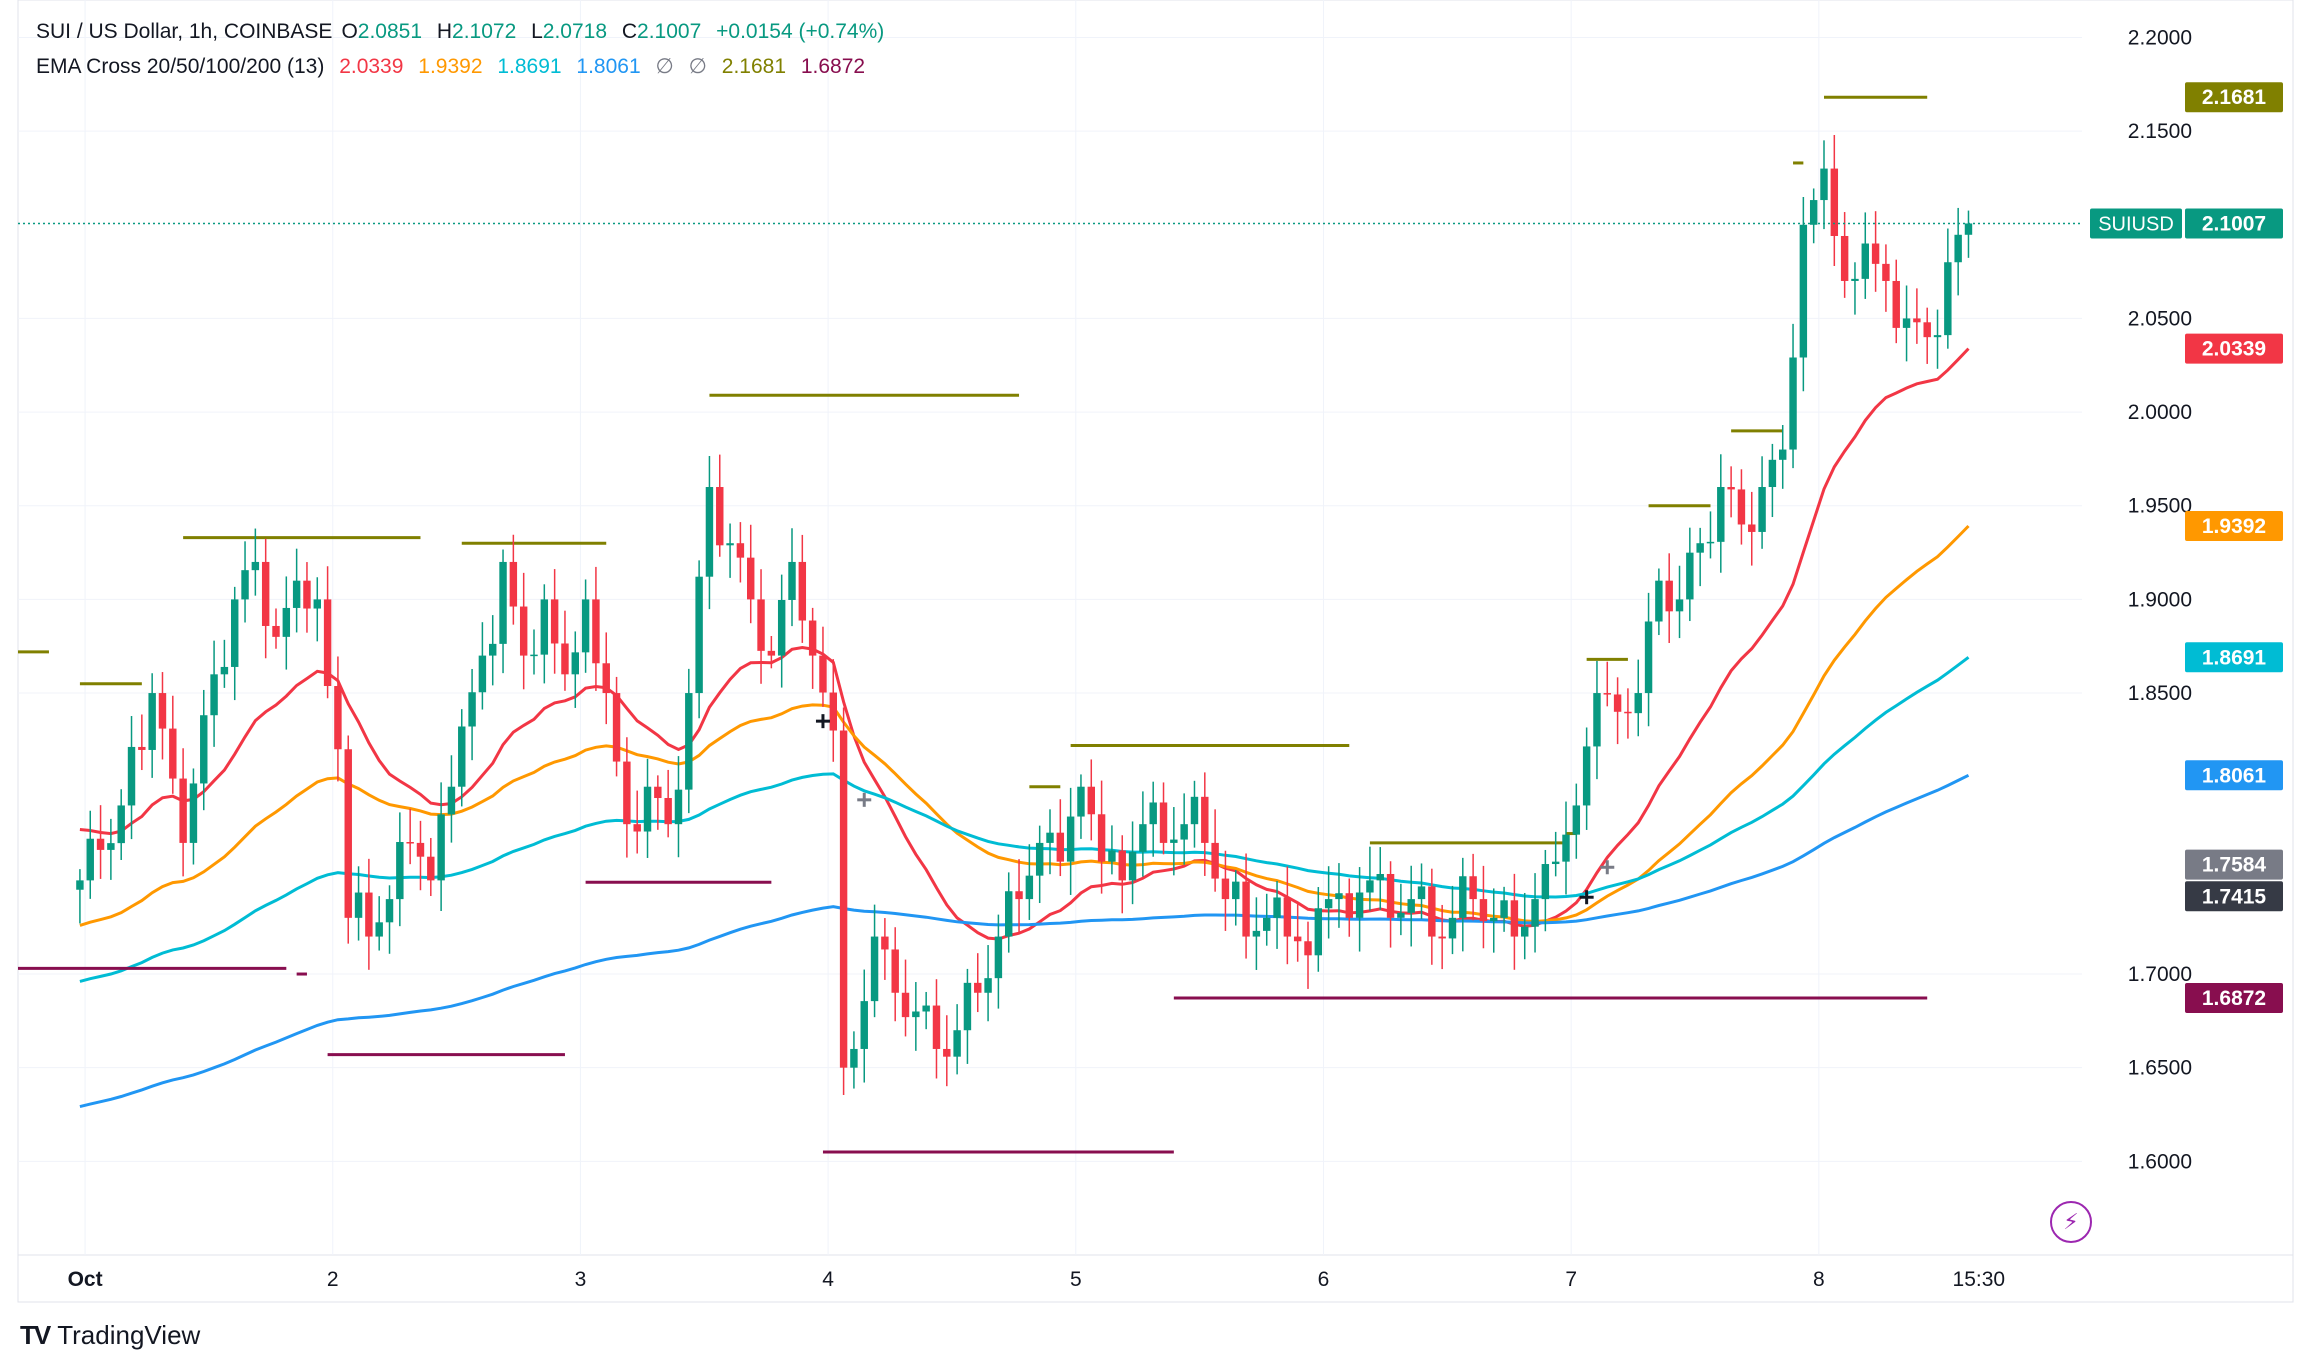 The width and height of the screenshot is (2308, 1369). I want to click on axis-price-tag: 2.1007, so click(2234, 223).